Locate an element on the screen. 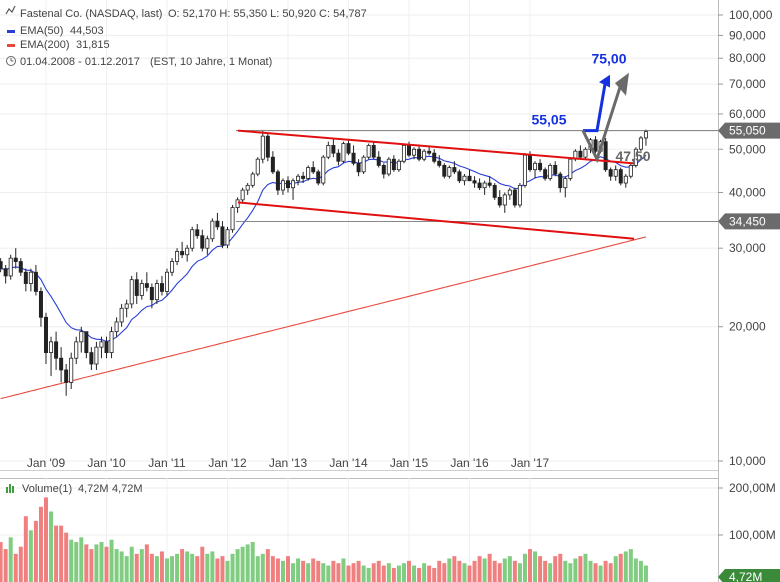  y-tick-label: 10,000 is located at coordinates (747, 461).